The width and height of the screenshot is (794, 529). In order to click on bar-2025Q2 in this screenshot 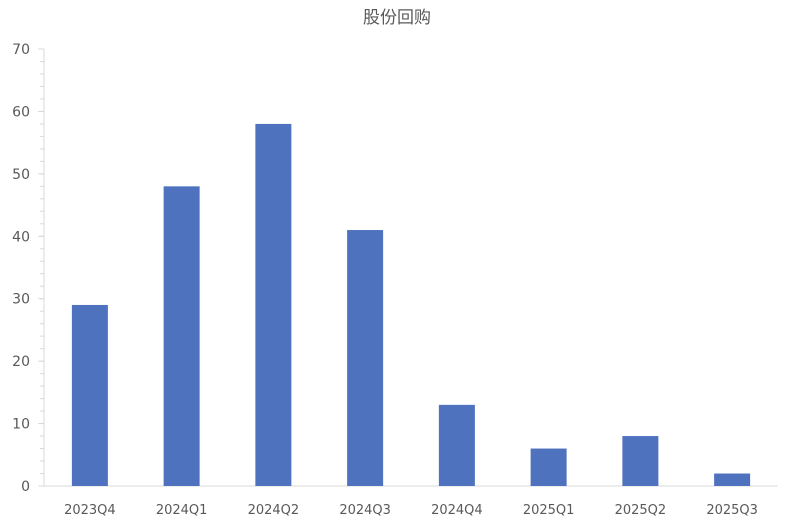, I will do `click(640, 461)`.